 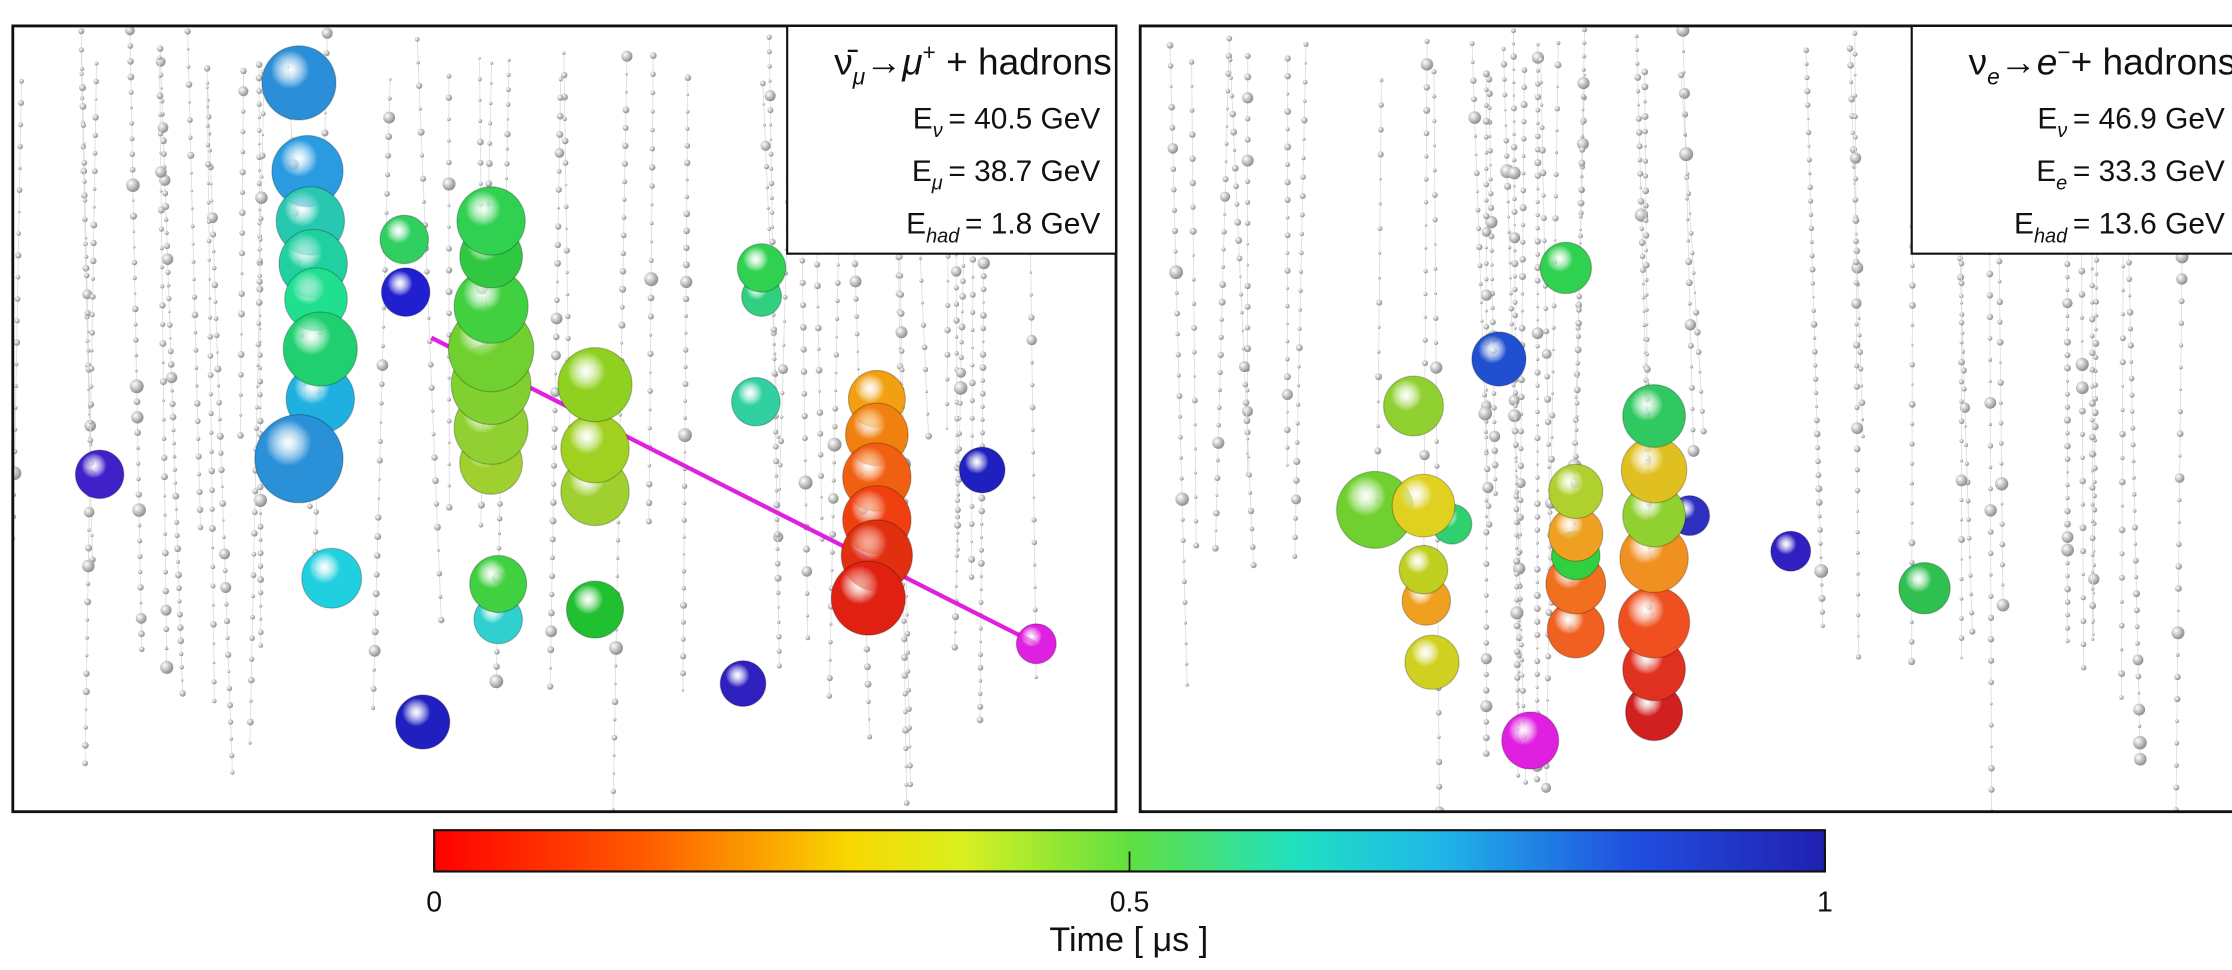 I want to click on hit-sphere, so click(x=756, y=401).